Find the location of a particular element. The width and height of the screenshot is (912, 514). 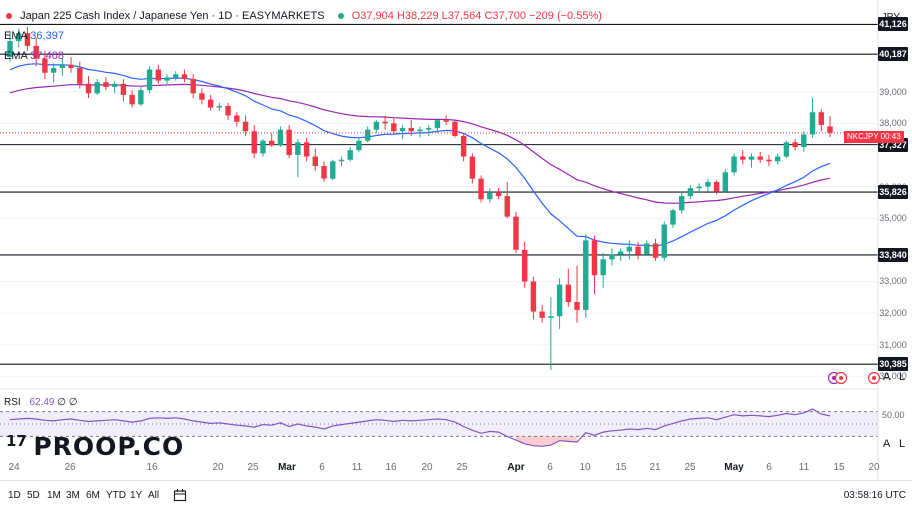

rsi-legend: RSI 62.49 ∅ ∅ is located at coordinates (40, 402).